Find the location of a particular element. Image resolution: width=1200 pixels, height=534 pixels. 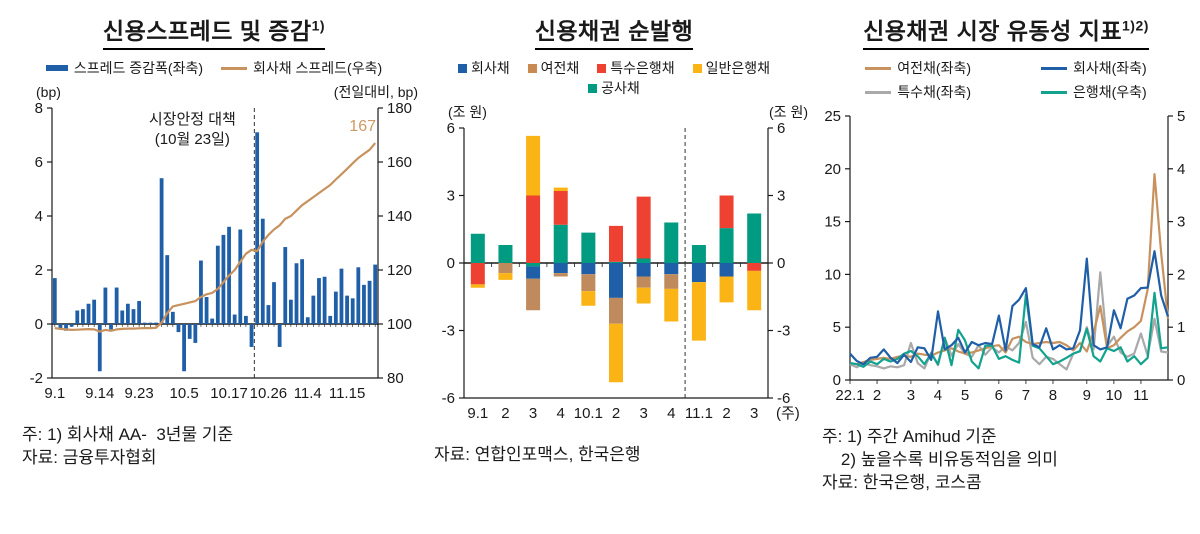

svg-text: 9.14 is located at coordinates (99, 393).